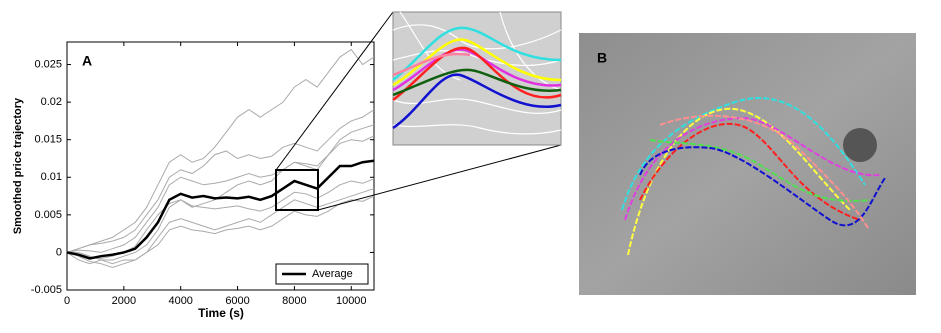 Image resolution: width=941 pixels, height=333 pixels. I want to click on zoom-inset, so click(477, 78).